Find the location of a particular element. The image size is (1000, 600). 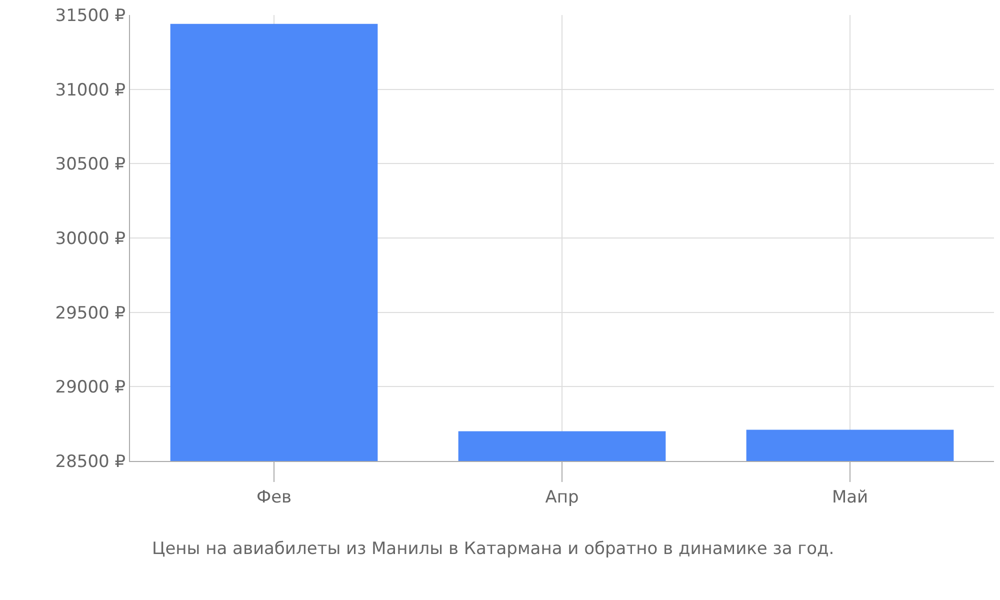

y-tick-label: 28500 ₽ is located at coordinates (90, 462).